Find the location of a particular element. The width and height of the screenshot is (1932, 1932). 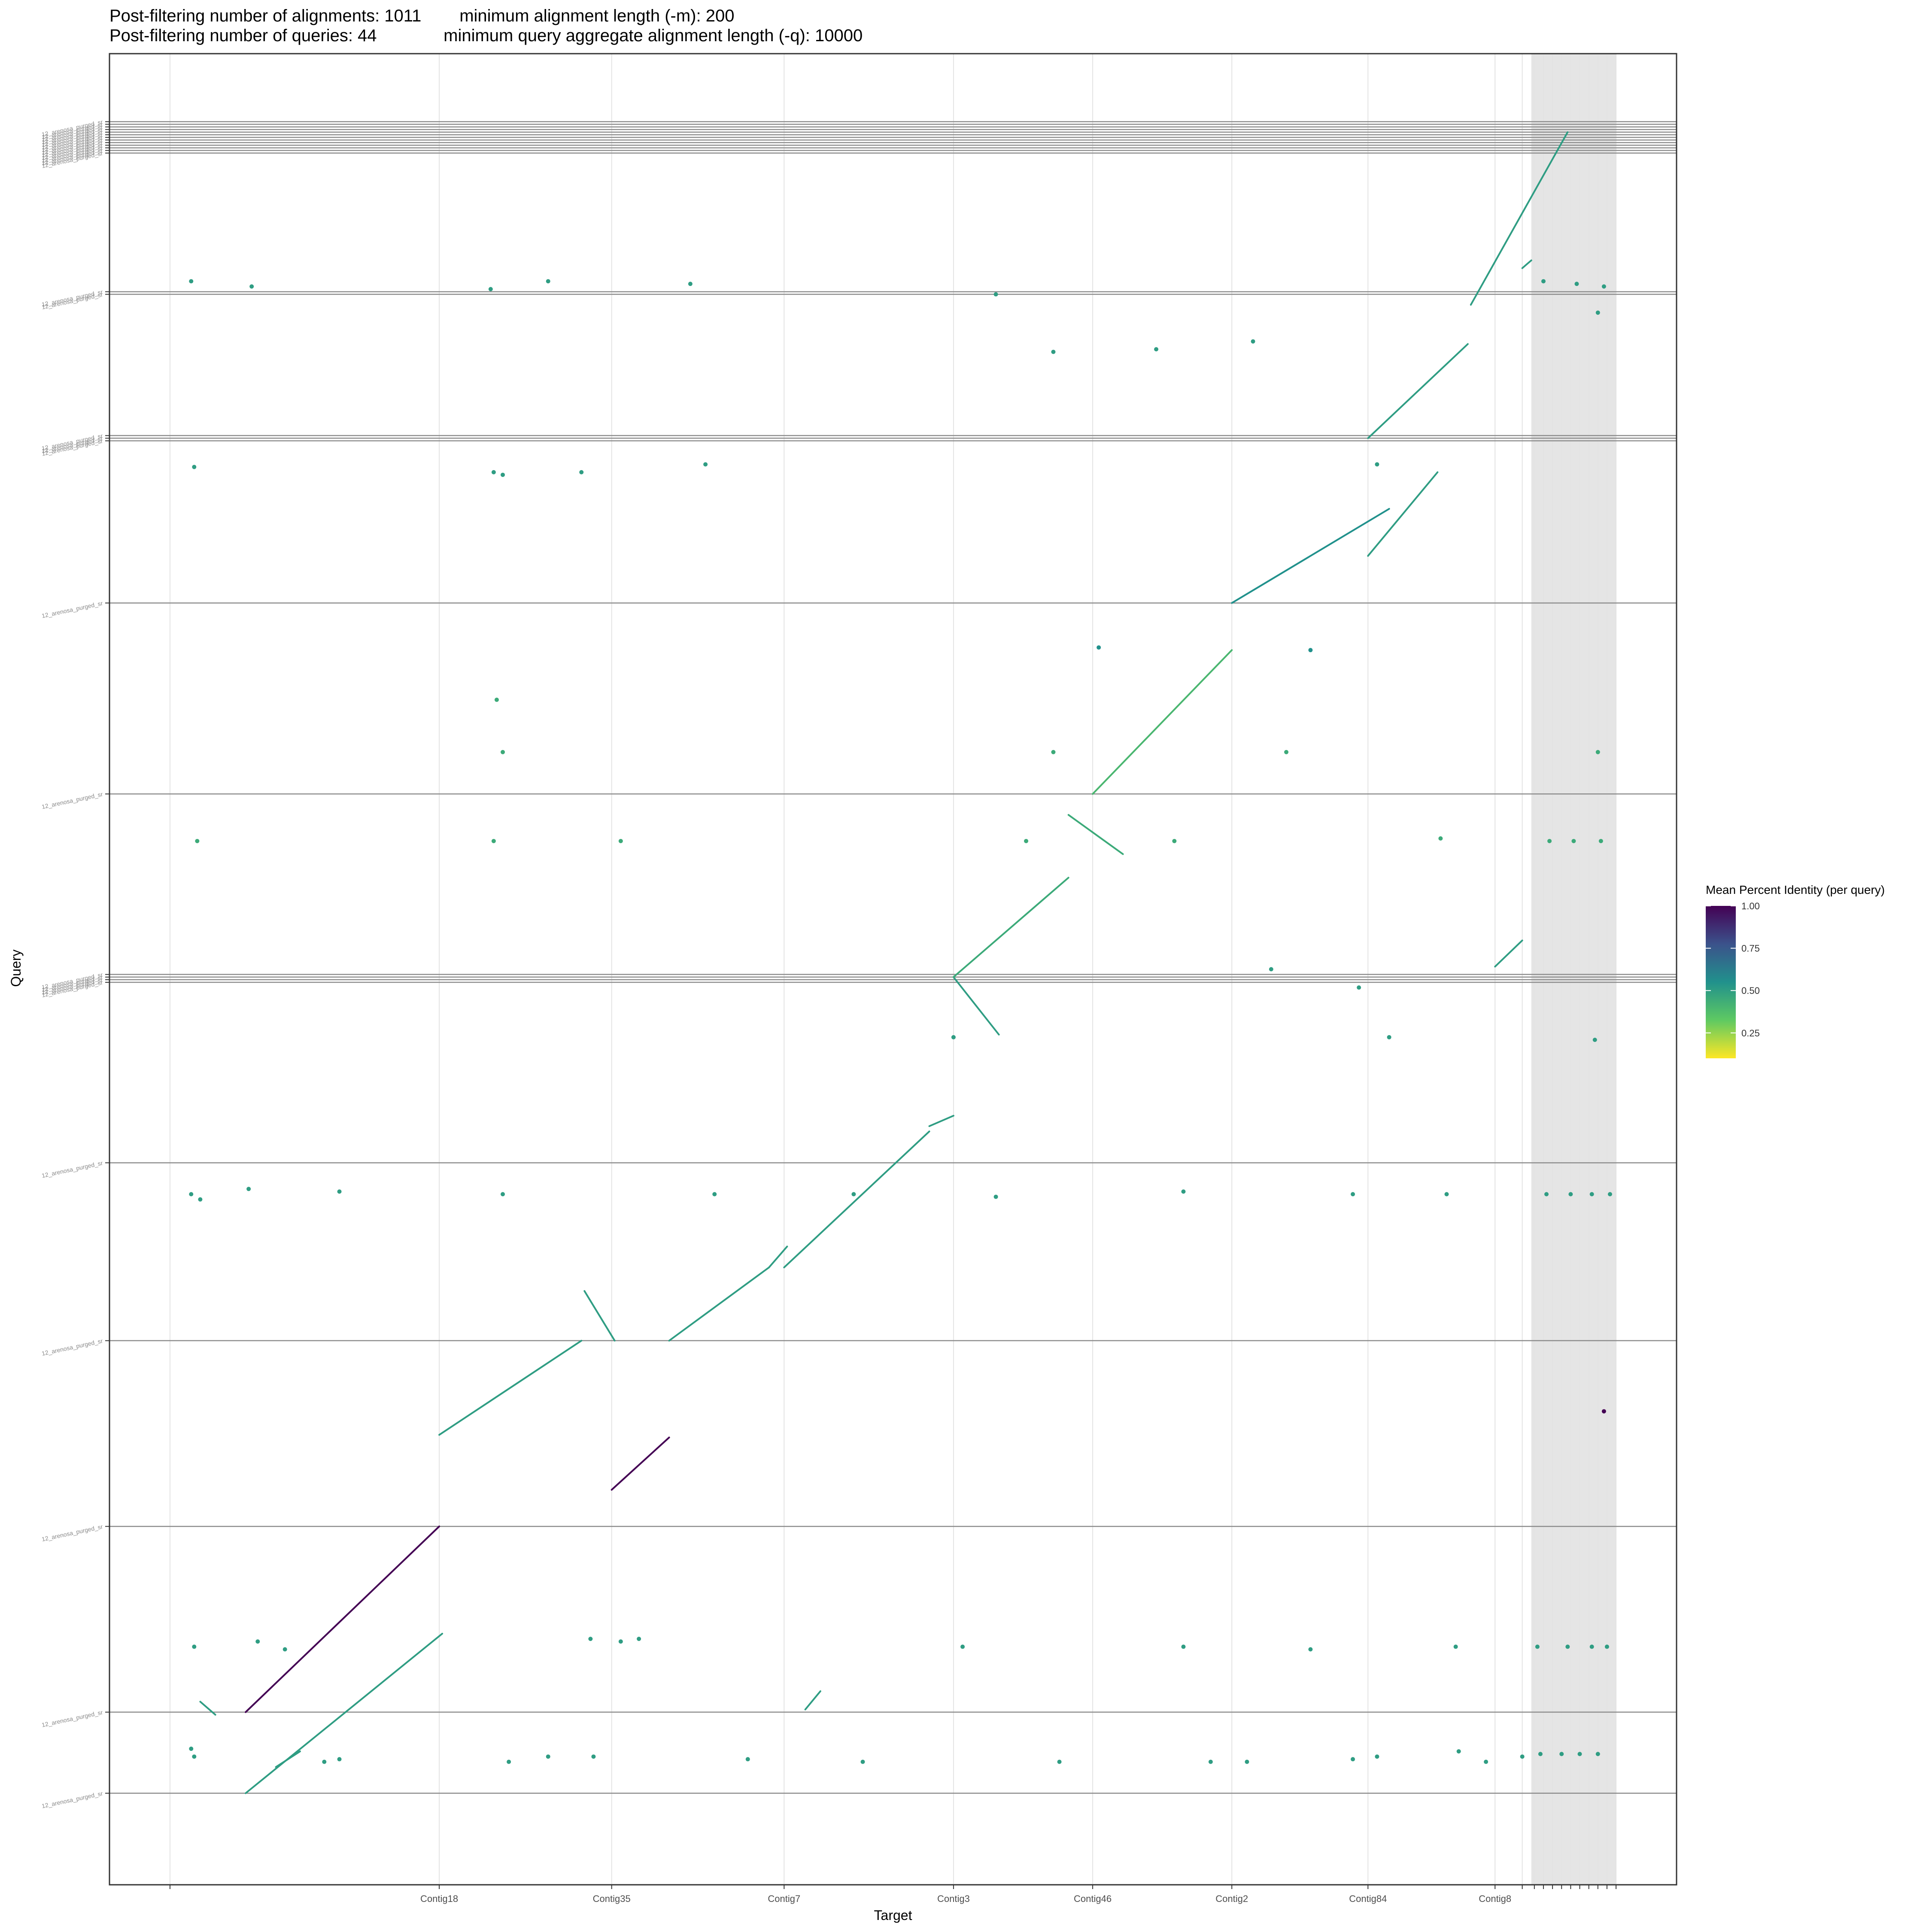

x-tick-label: Contig84 is located at coordinates (1368, 1899).